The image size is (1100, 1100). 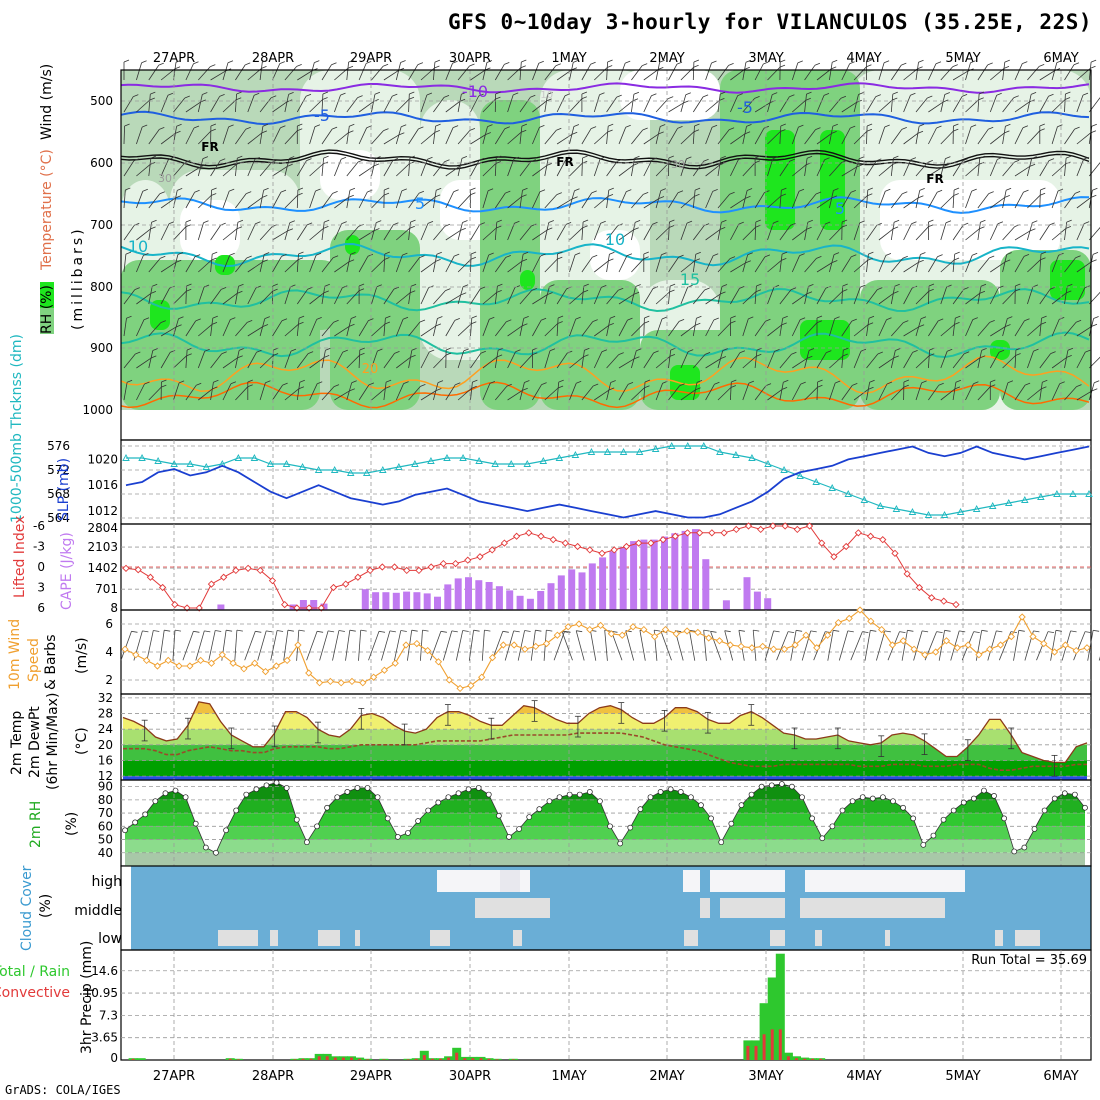 I want to click on lifted-index-line, so click(x=541, y=567).